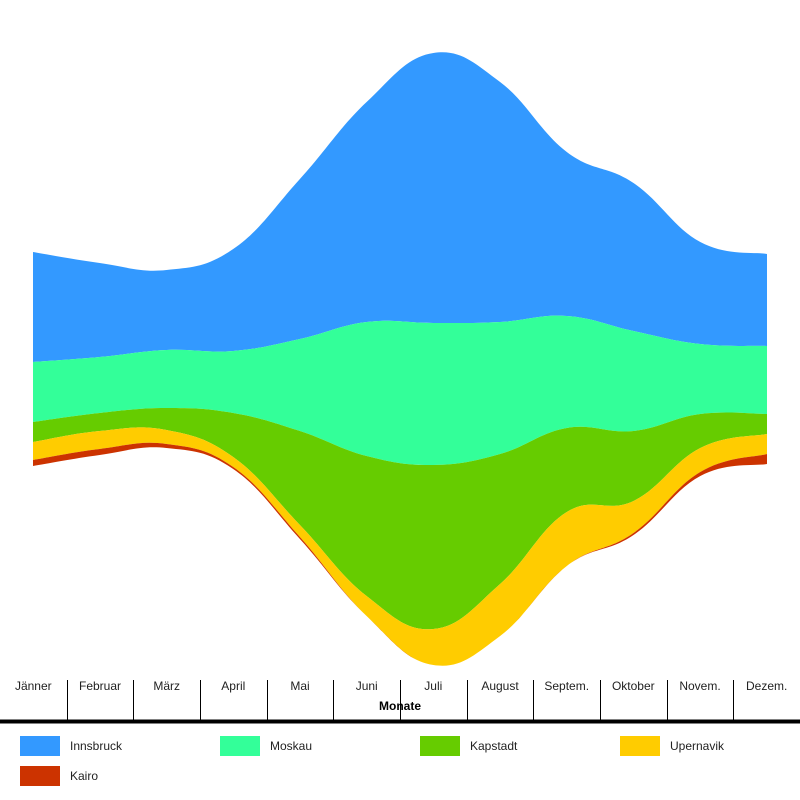 The width and height of the screenshot is (800, 800). What do you see at coordinates (699, 686) in the screenshot?
I see `x-tick-label: Novem.` at bounding box center [699, 686].